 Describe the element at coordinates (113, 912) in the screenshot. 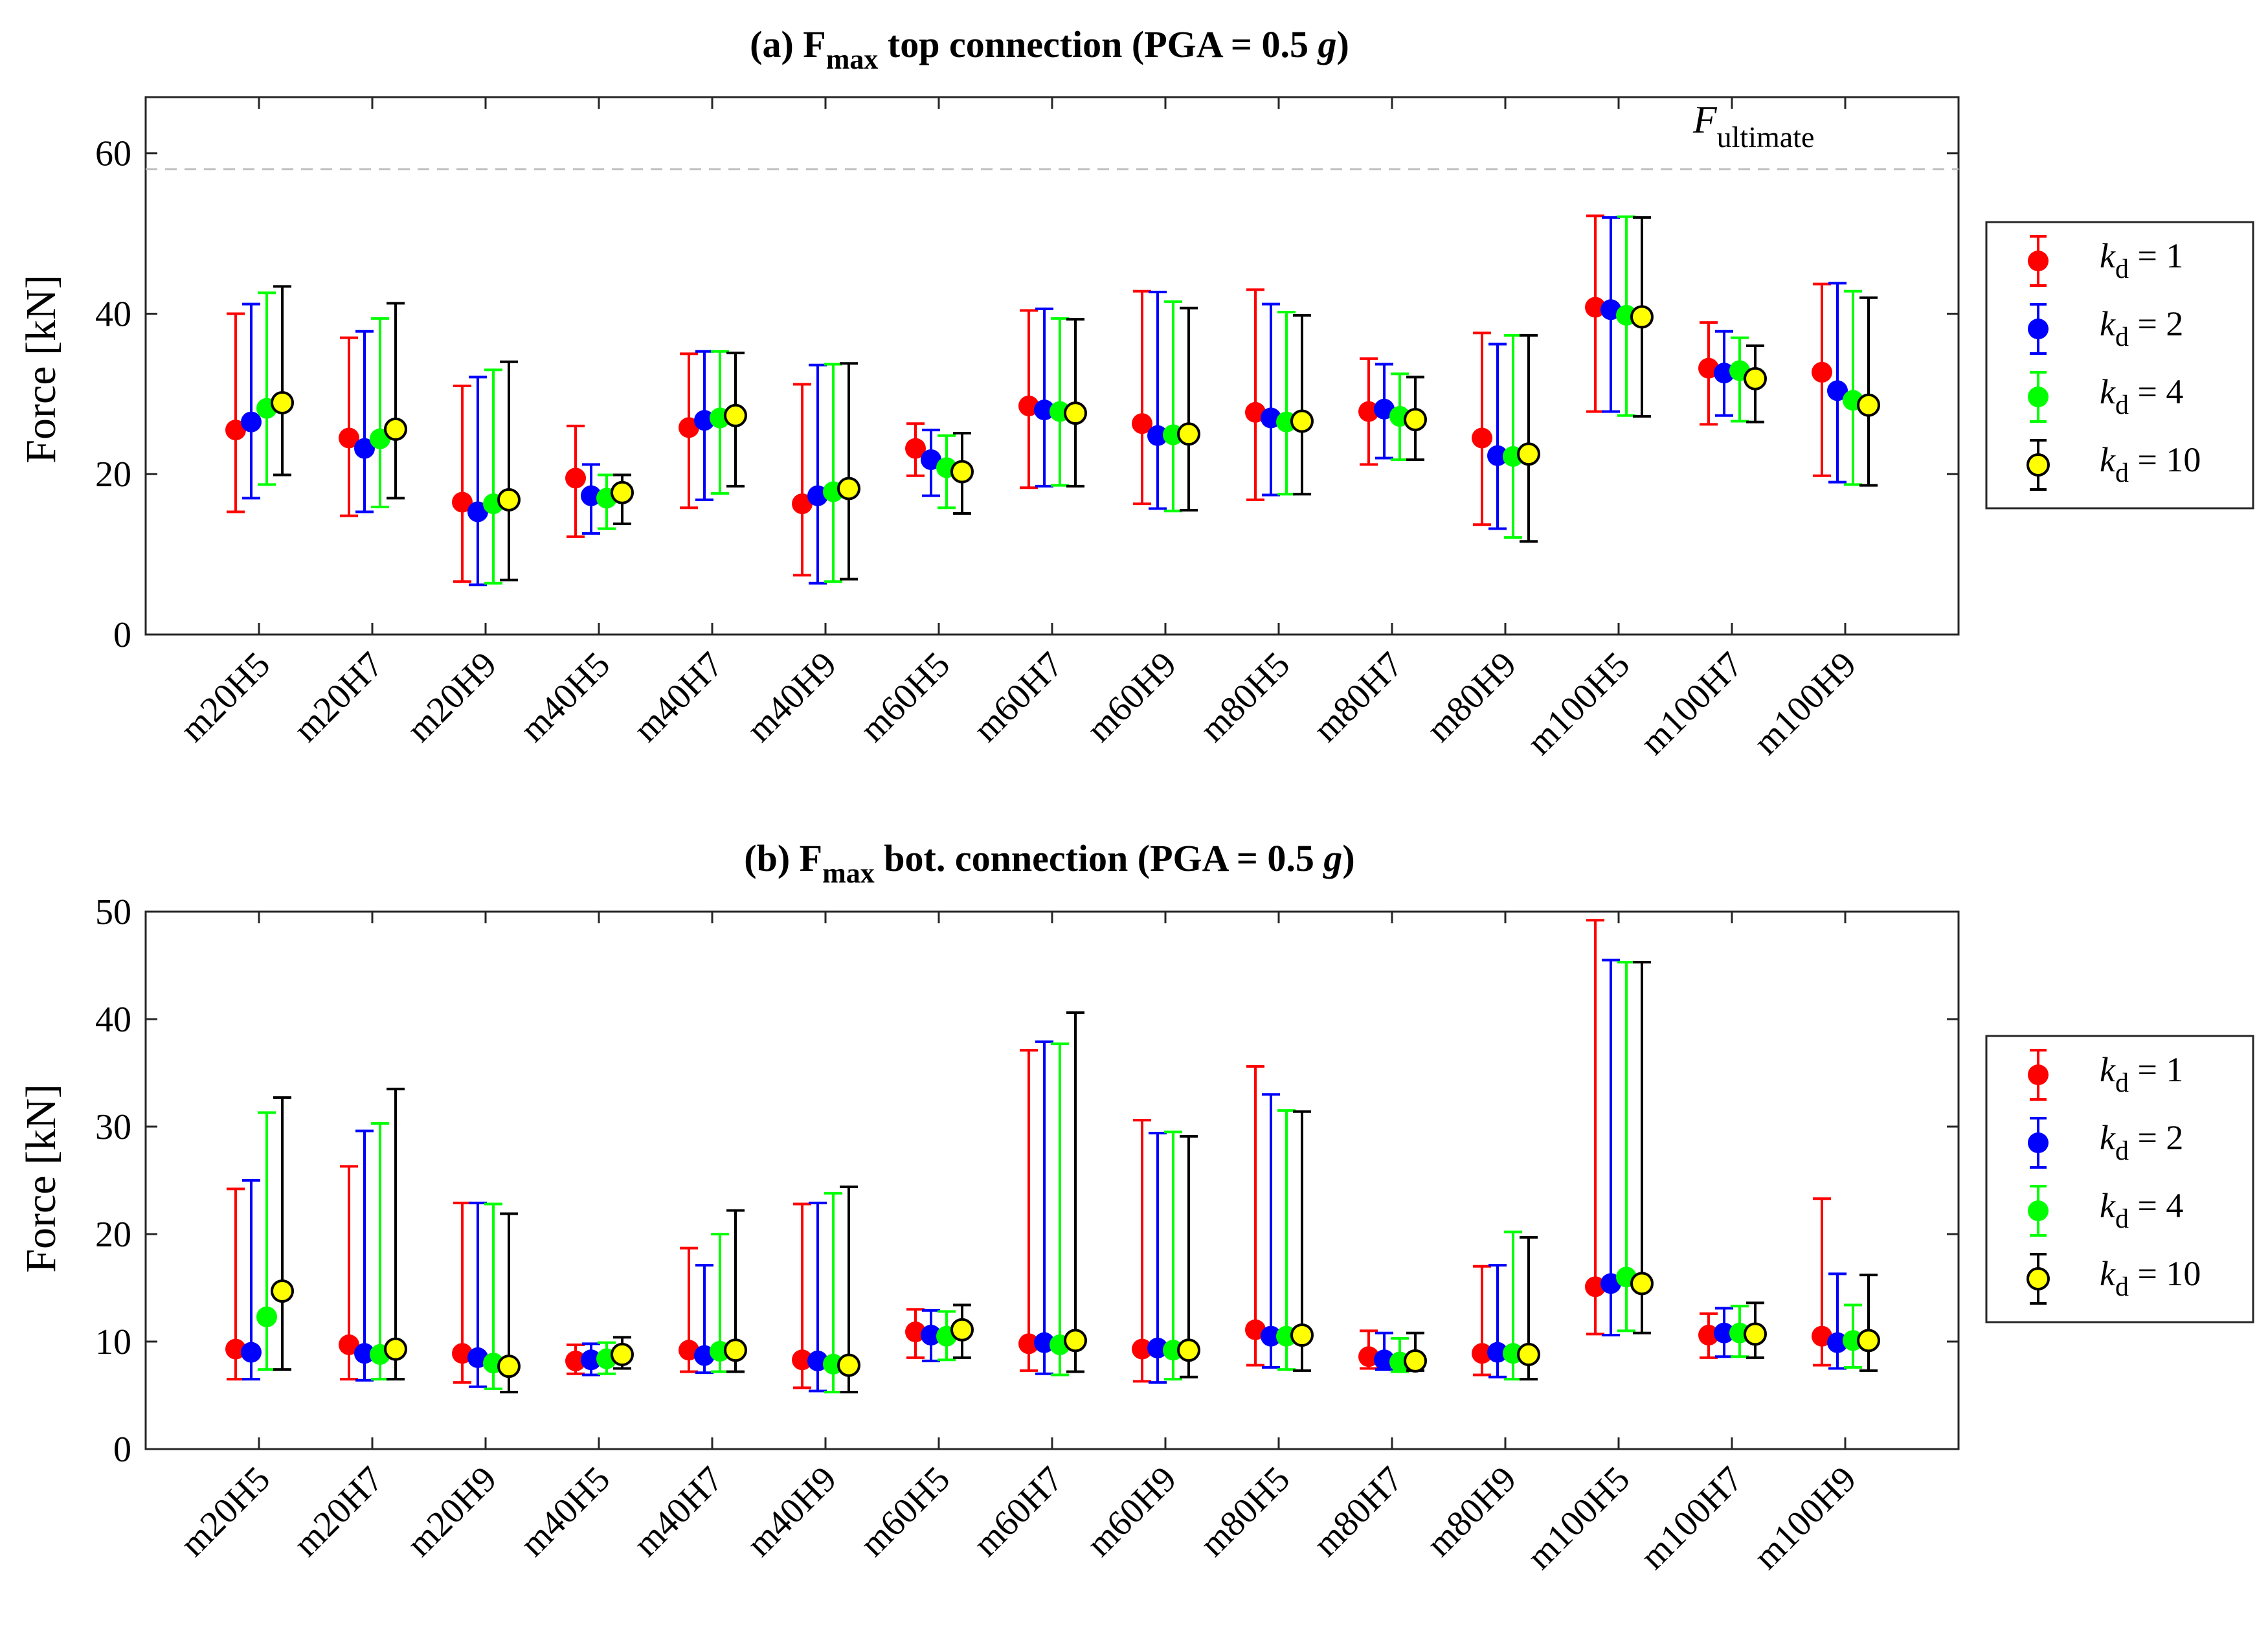

I see `y-tick-label: 50` at that location.